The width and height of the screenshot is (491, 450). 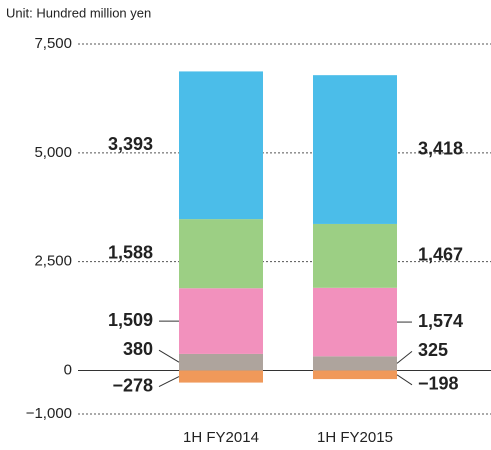 What do you see at coordinates (132, 385) in the screenshot?
I see `value-label: −278` at bounding box center [132, 385].